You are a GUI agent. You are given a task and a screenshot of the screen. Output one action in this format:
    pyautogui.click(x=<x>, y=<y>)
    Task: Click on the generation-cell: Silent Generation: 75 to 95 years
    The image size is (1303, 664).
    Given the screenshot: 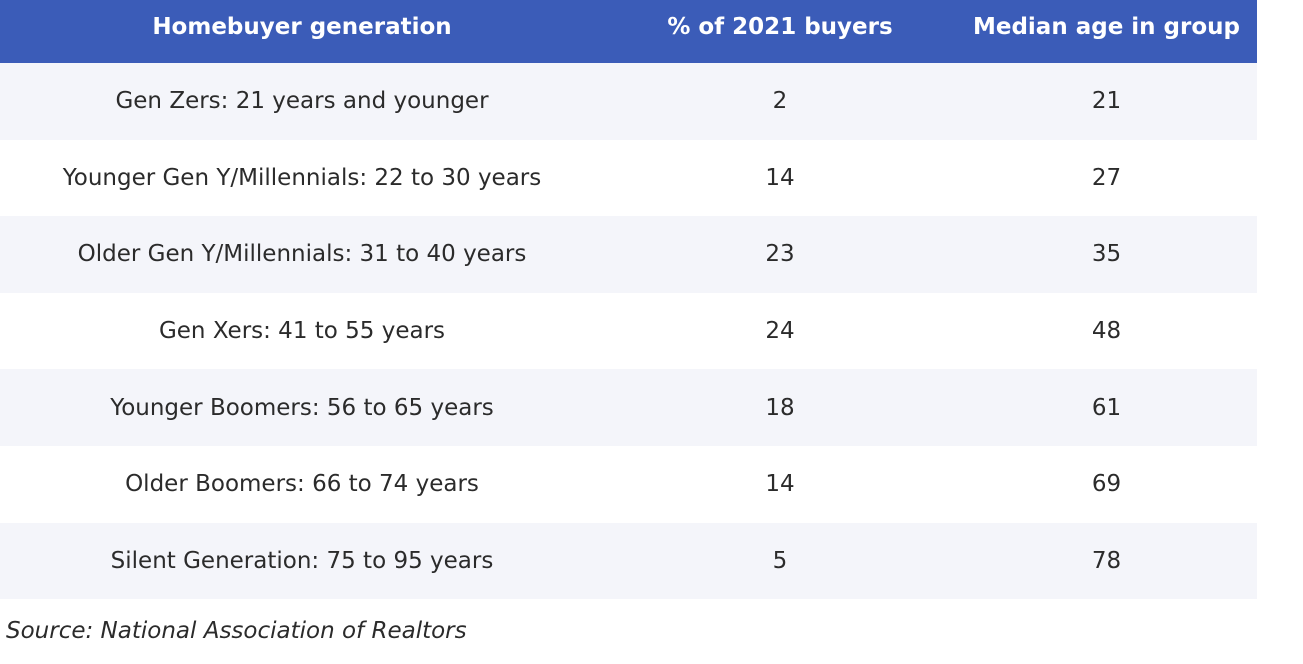 What is the action you would take?
    pyautogui.click(x=302, y=560)
    